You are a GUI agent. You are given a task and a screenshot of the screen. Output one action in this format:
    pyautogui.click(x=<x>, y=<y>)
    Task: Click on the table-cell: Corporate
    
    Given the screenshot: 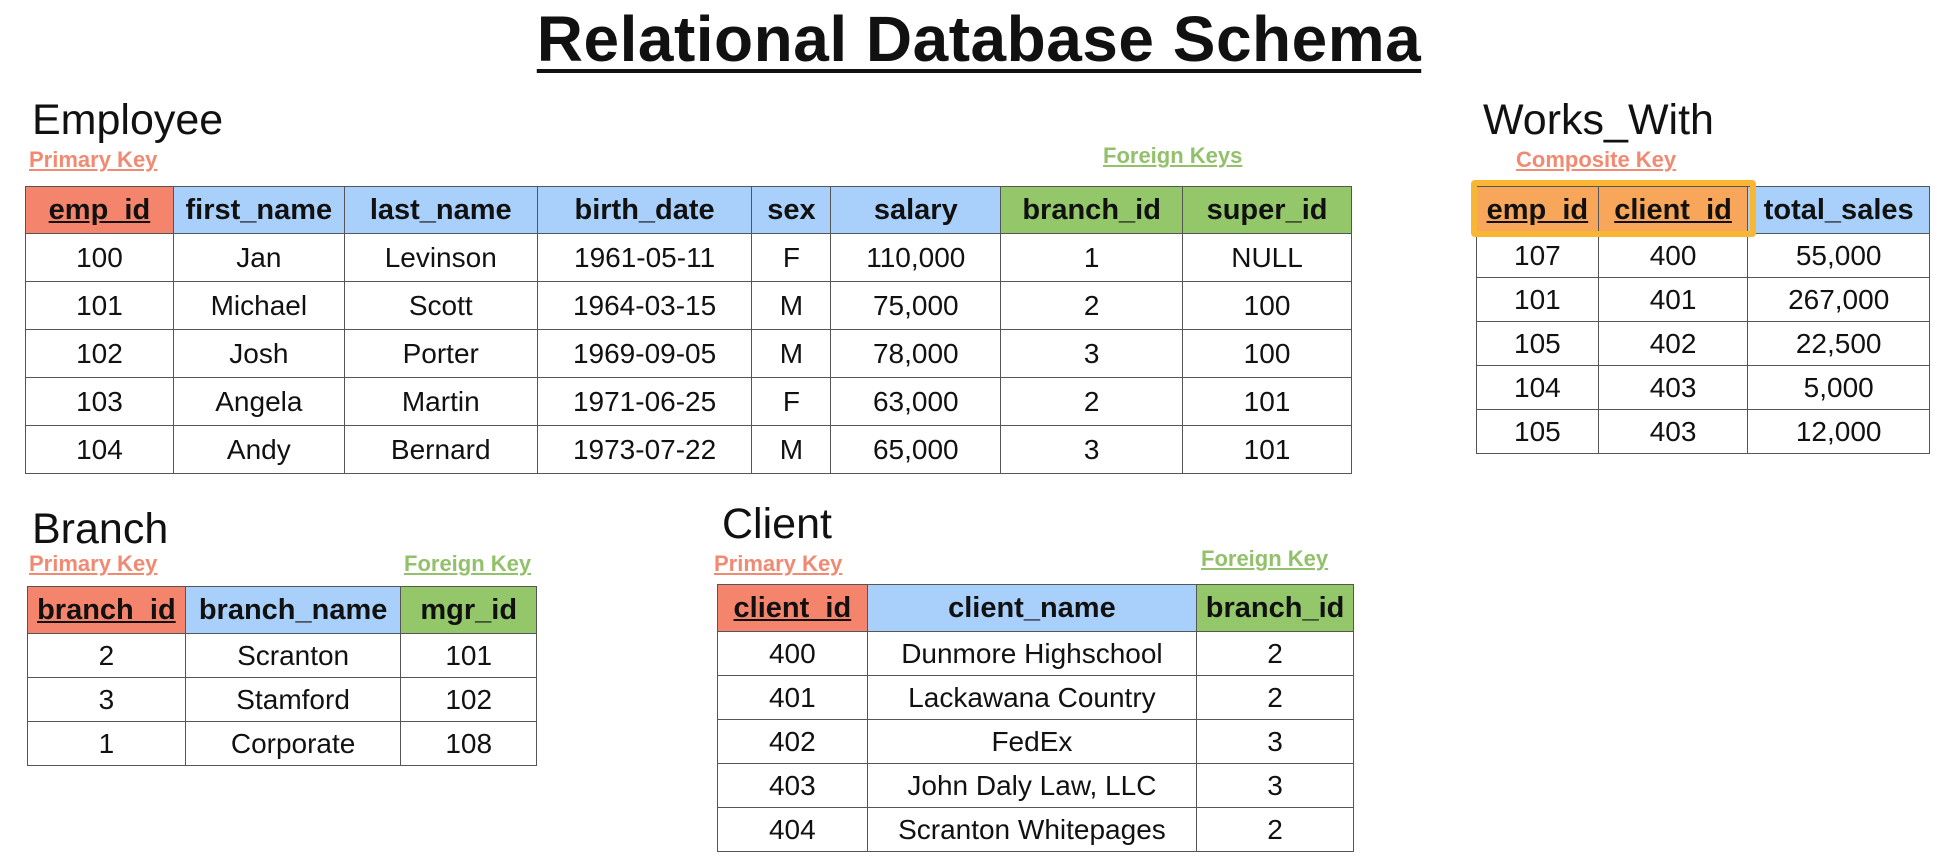 What is the action you would take?
    pyautogui.click(x=293, y=743)
    